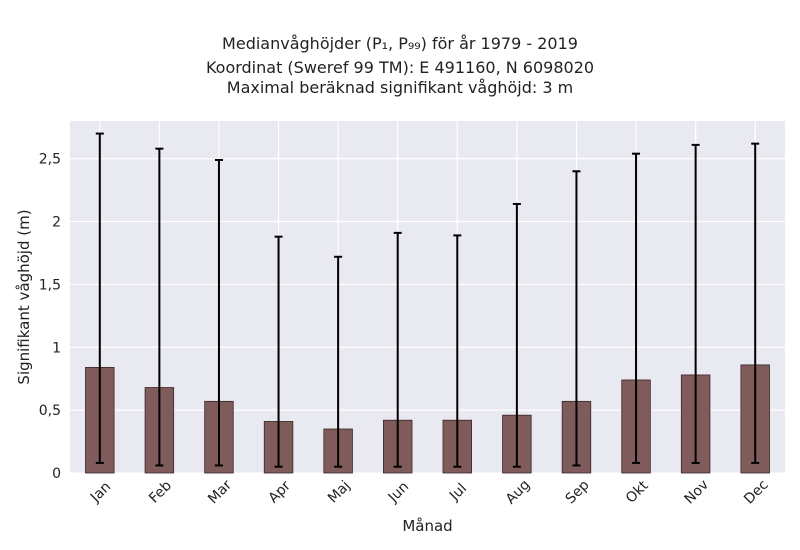 The image size is (800, 550). Describe the element at coordinates (50, 411) in the screenshot. I see `y-tick-label: 0,5` at that location.